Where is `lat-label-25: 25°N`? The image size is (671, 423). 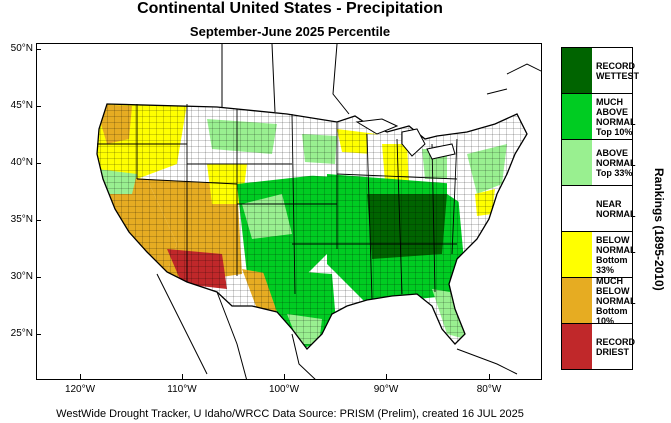 lat-label-25: 25°N is located at coordinates (21, 333).